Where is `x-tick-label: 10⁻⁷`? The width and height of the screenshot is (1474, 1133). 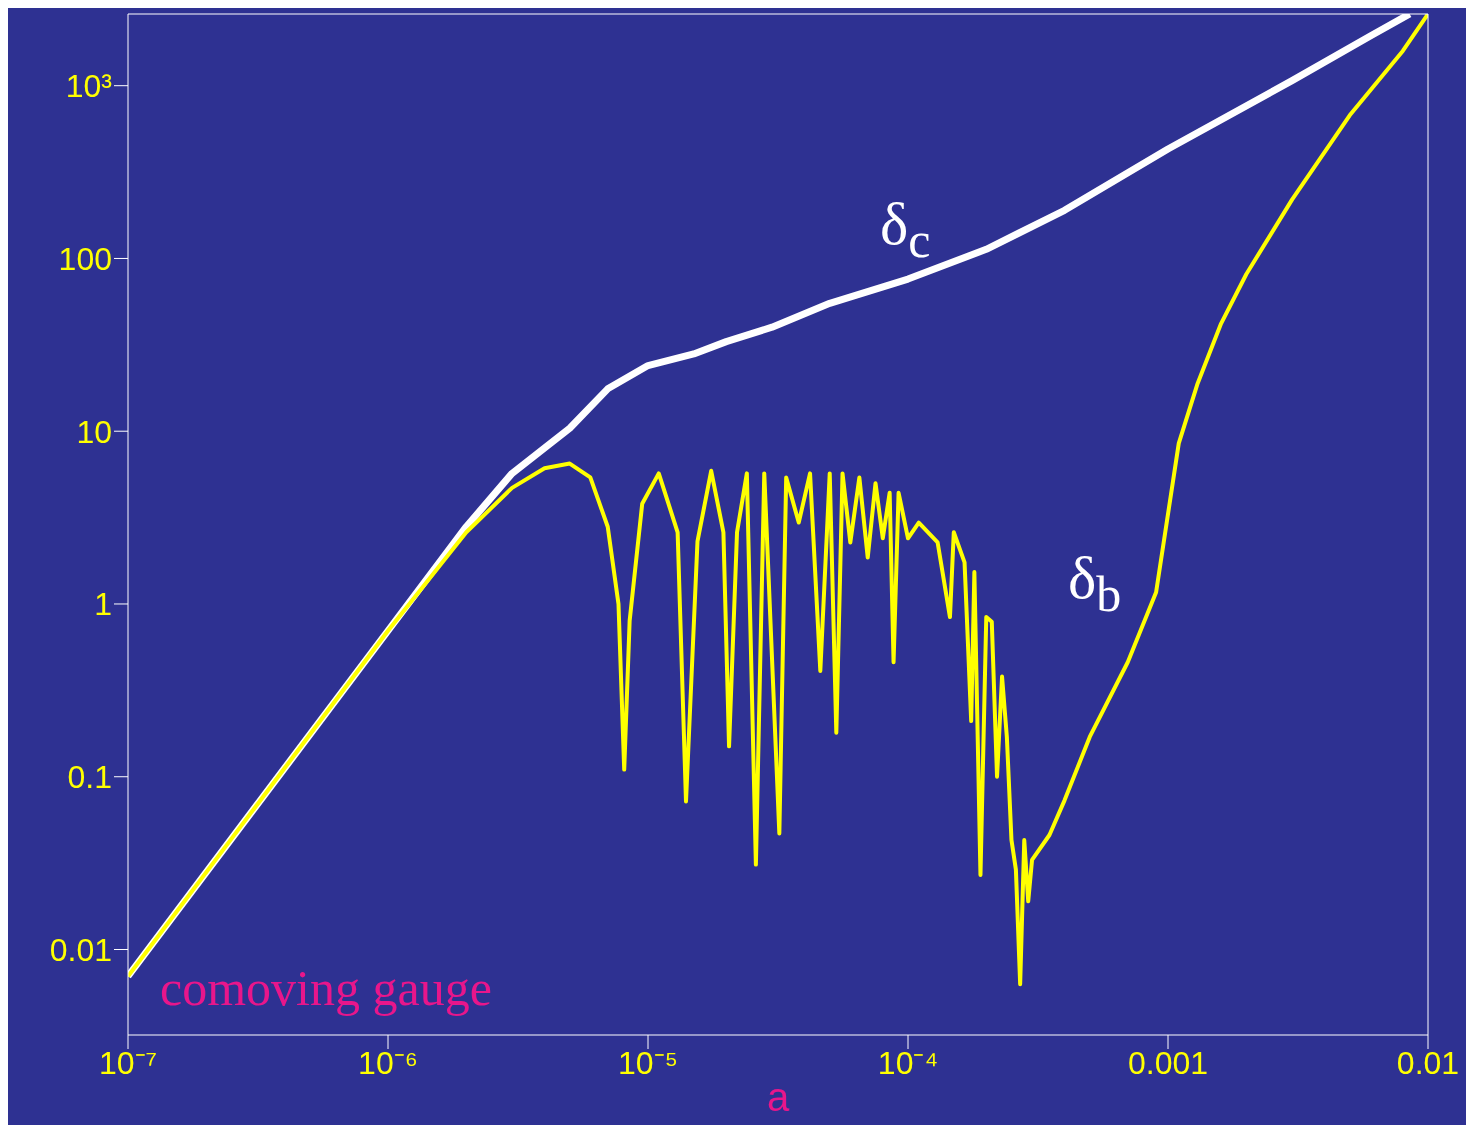
x-tick-label: 10⁻⁷ is located at coordinates (128, 1062).